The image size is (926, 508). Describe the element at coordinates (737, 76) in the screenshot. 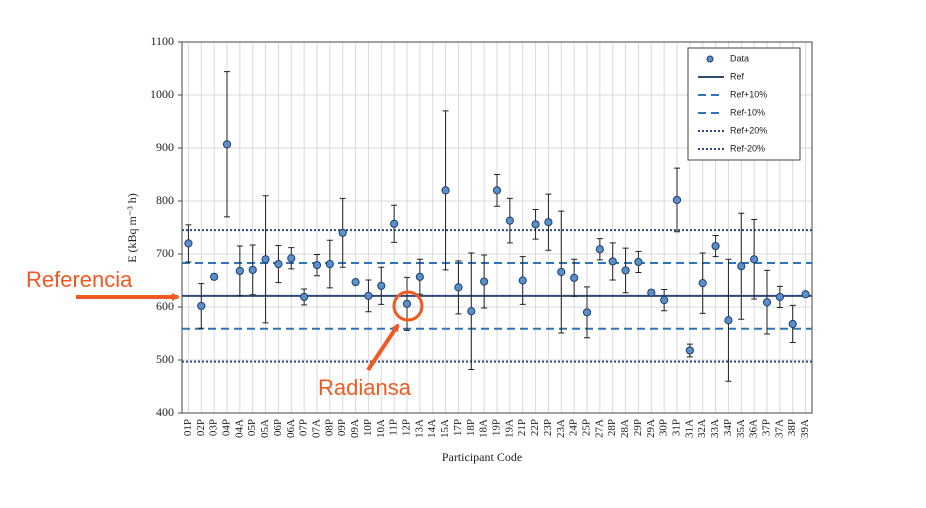

I see `legend-label: Ref` at that location.